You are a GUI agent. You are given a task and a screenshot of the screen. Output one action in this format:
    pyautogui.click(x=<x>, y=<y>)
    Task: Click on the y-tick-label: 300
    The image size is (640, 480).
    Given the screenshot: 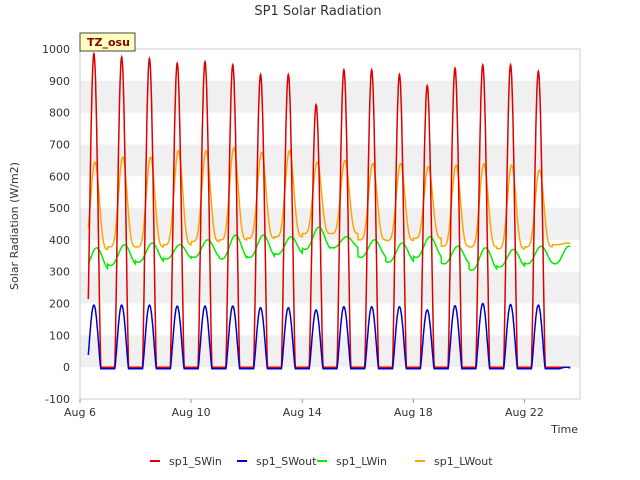 What is the action you would take?
    pyautogui.click(x=59, y=272)
    